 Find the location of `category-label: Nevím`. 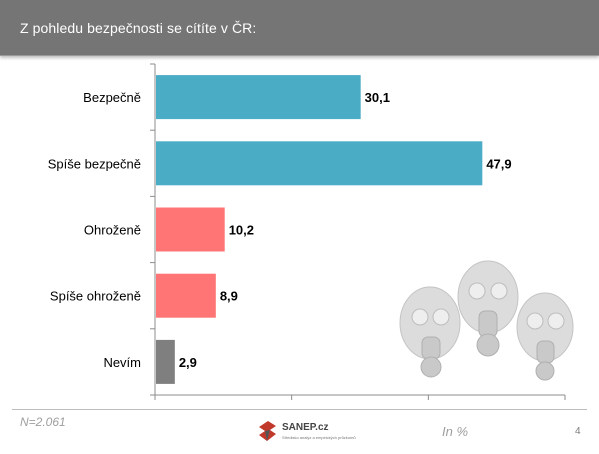

category-label: Nevím is located at coordinates (122, 362).